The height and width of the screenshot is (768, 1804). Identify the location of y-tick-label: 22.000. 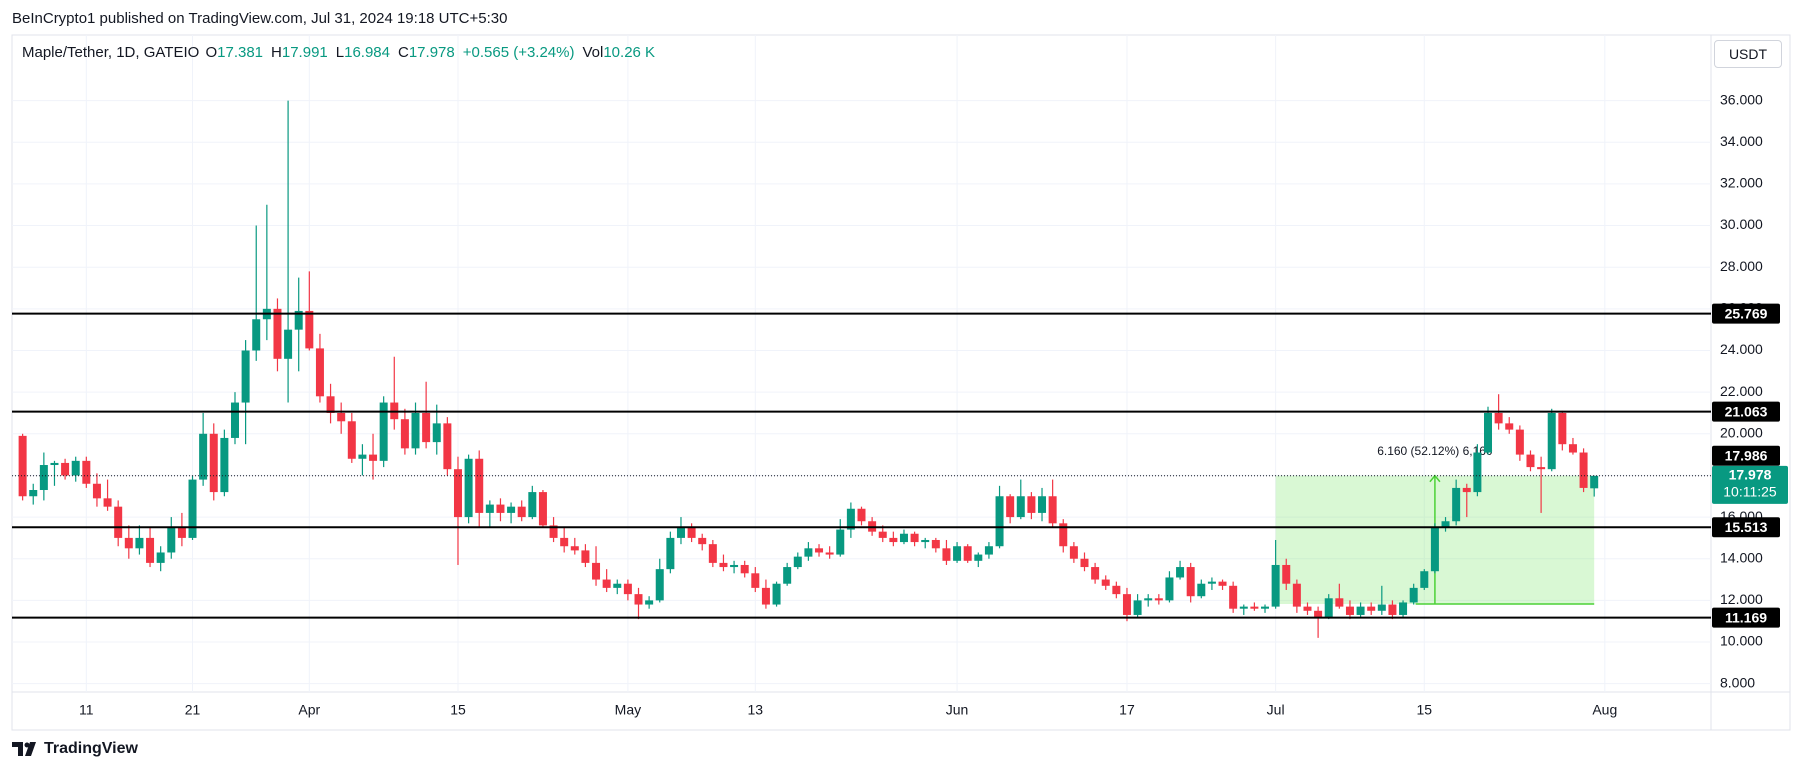
(1741, 391).